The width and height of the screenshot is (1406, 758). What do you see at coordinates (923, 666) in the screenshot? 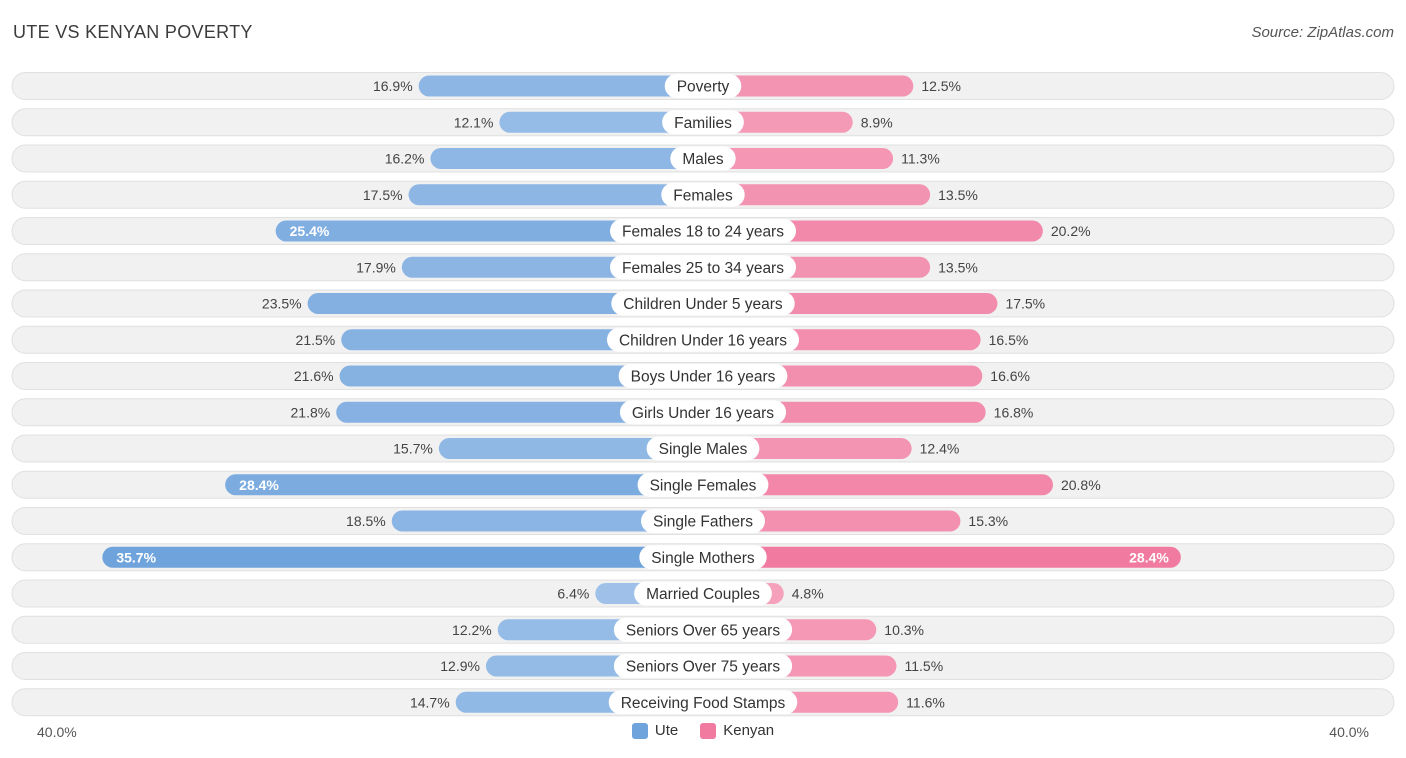
I see `value-label-kenyan: 11.5%` at bounding box center [923, 666].